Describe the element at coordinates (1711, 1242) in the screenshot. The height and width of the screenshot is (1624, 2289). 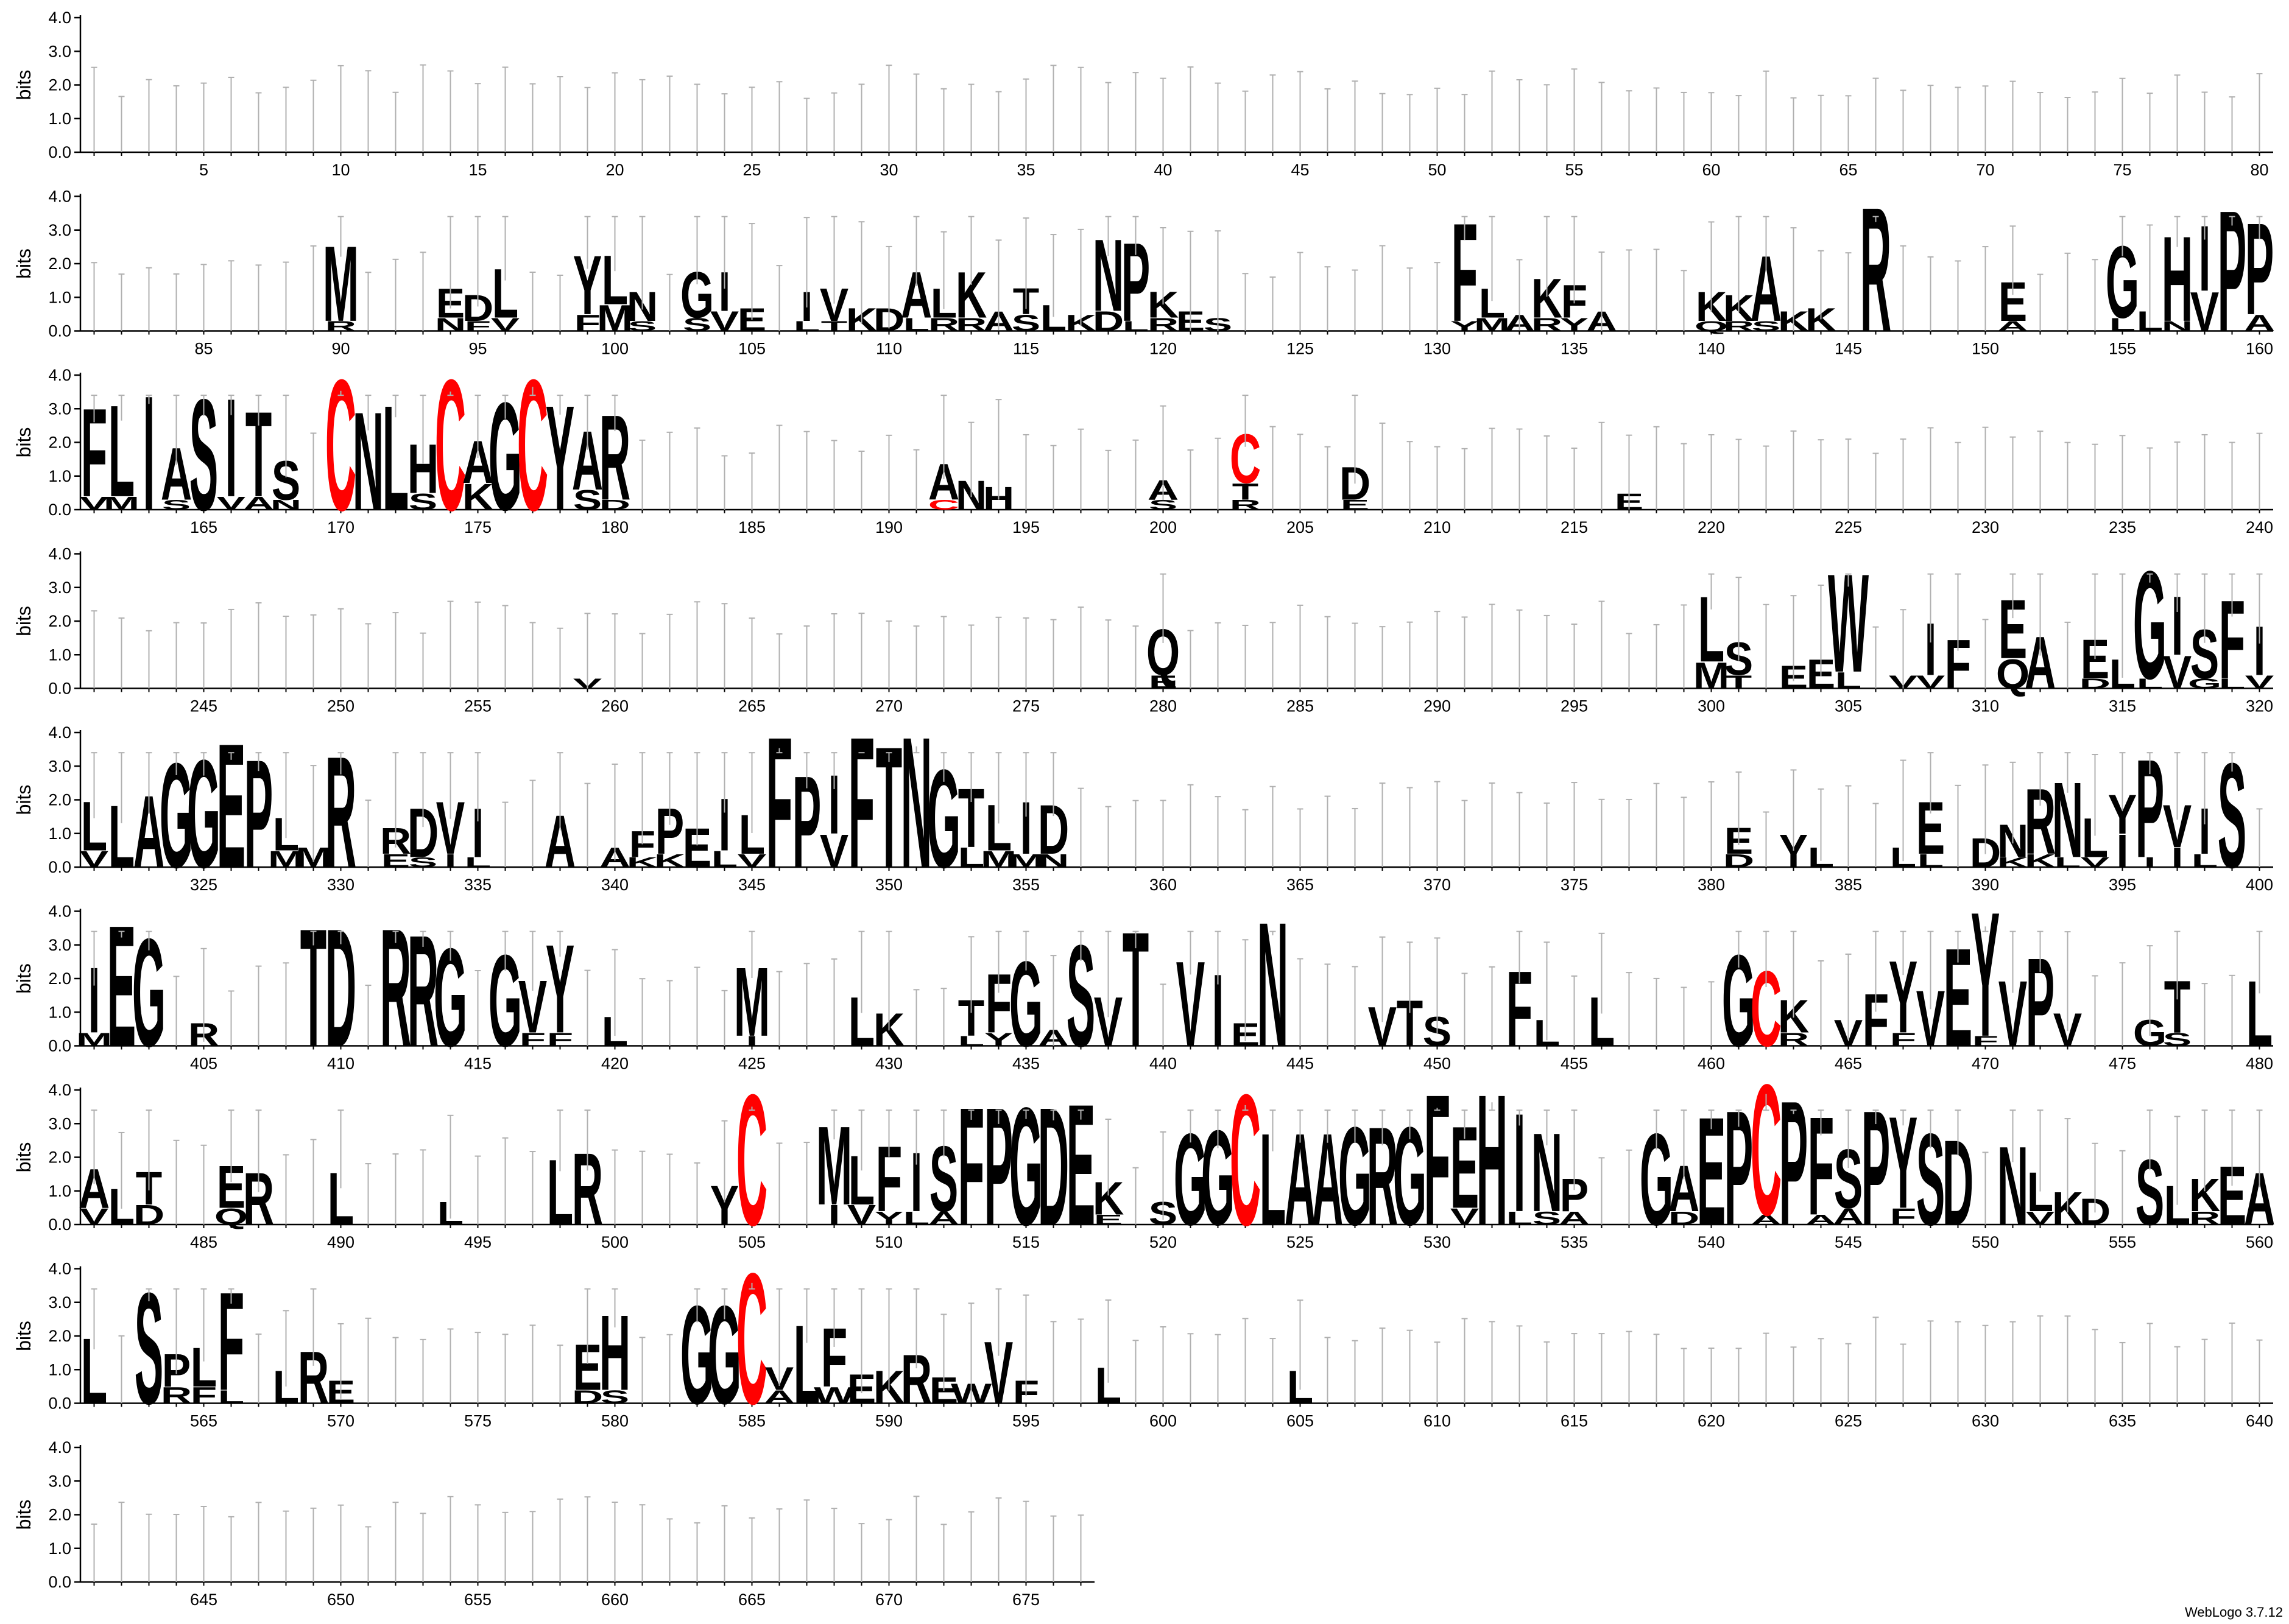
I see `x-tick-label: 540` at that location.